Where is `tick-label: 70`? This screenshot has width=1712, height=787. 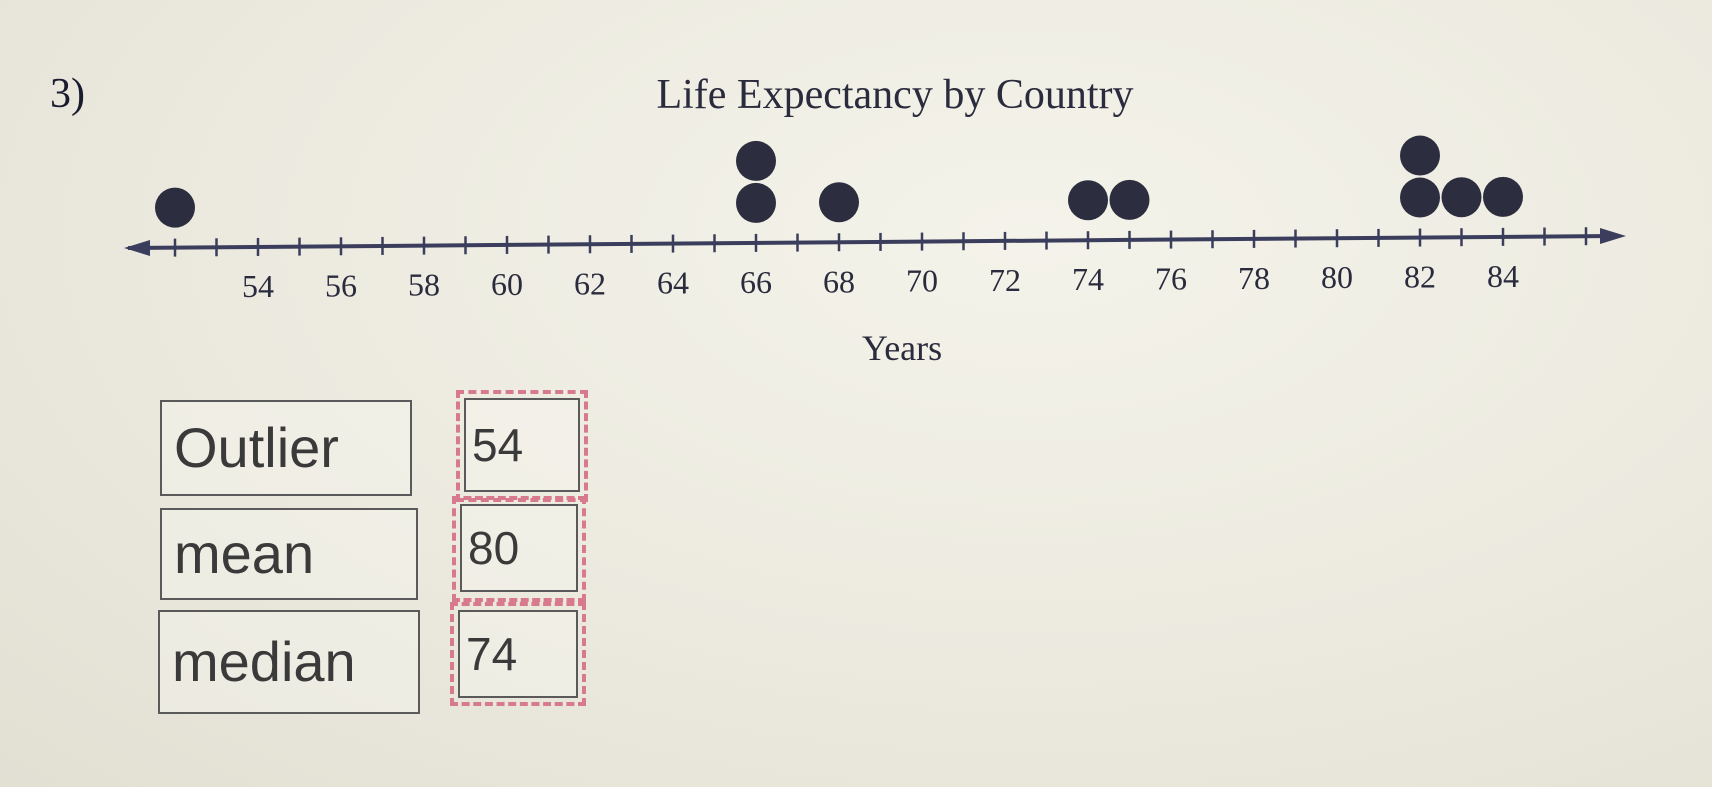 tick-label: 70 is located at coordinates (922, 281).